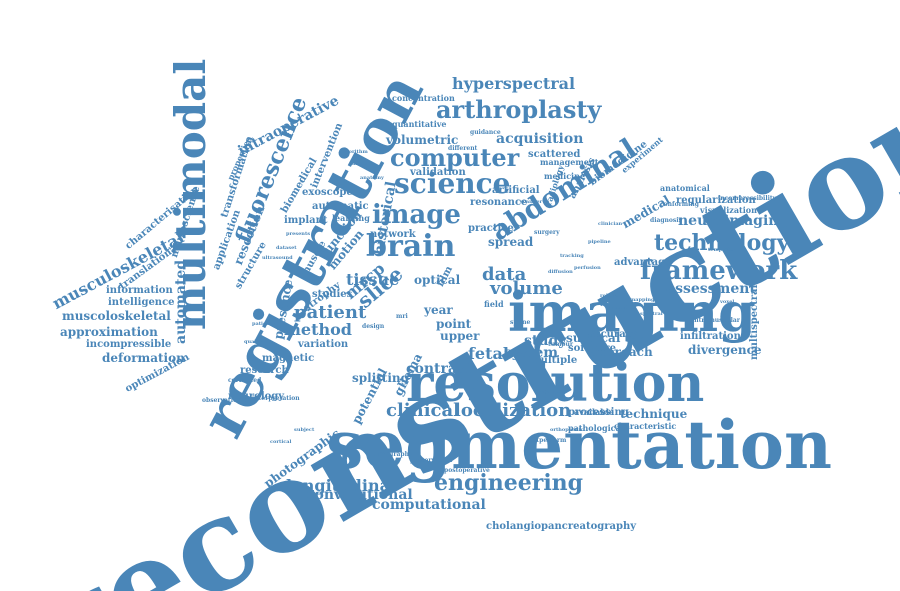  Describe the element at coordinates (725, 350) in the screenshot. I see `word-divergence: divergence` at that location.